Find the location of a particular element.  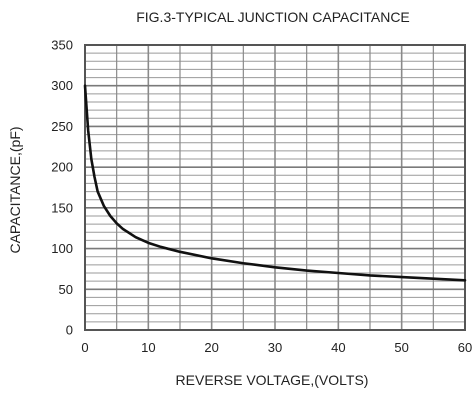

x-axis-label: REVERSE VOLTAGE,(VOLTS) is located at coordinates (272, 380).